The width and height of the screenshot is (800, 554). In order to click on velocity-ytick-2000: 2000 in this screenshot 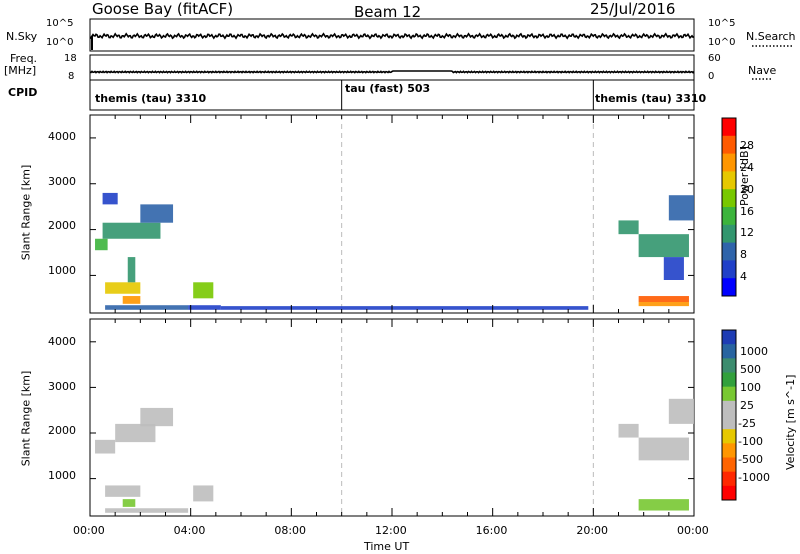, I will do `click(62, 430)`.